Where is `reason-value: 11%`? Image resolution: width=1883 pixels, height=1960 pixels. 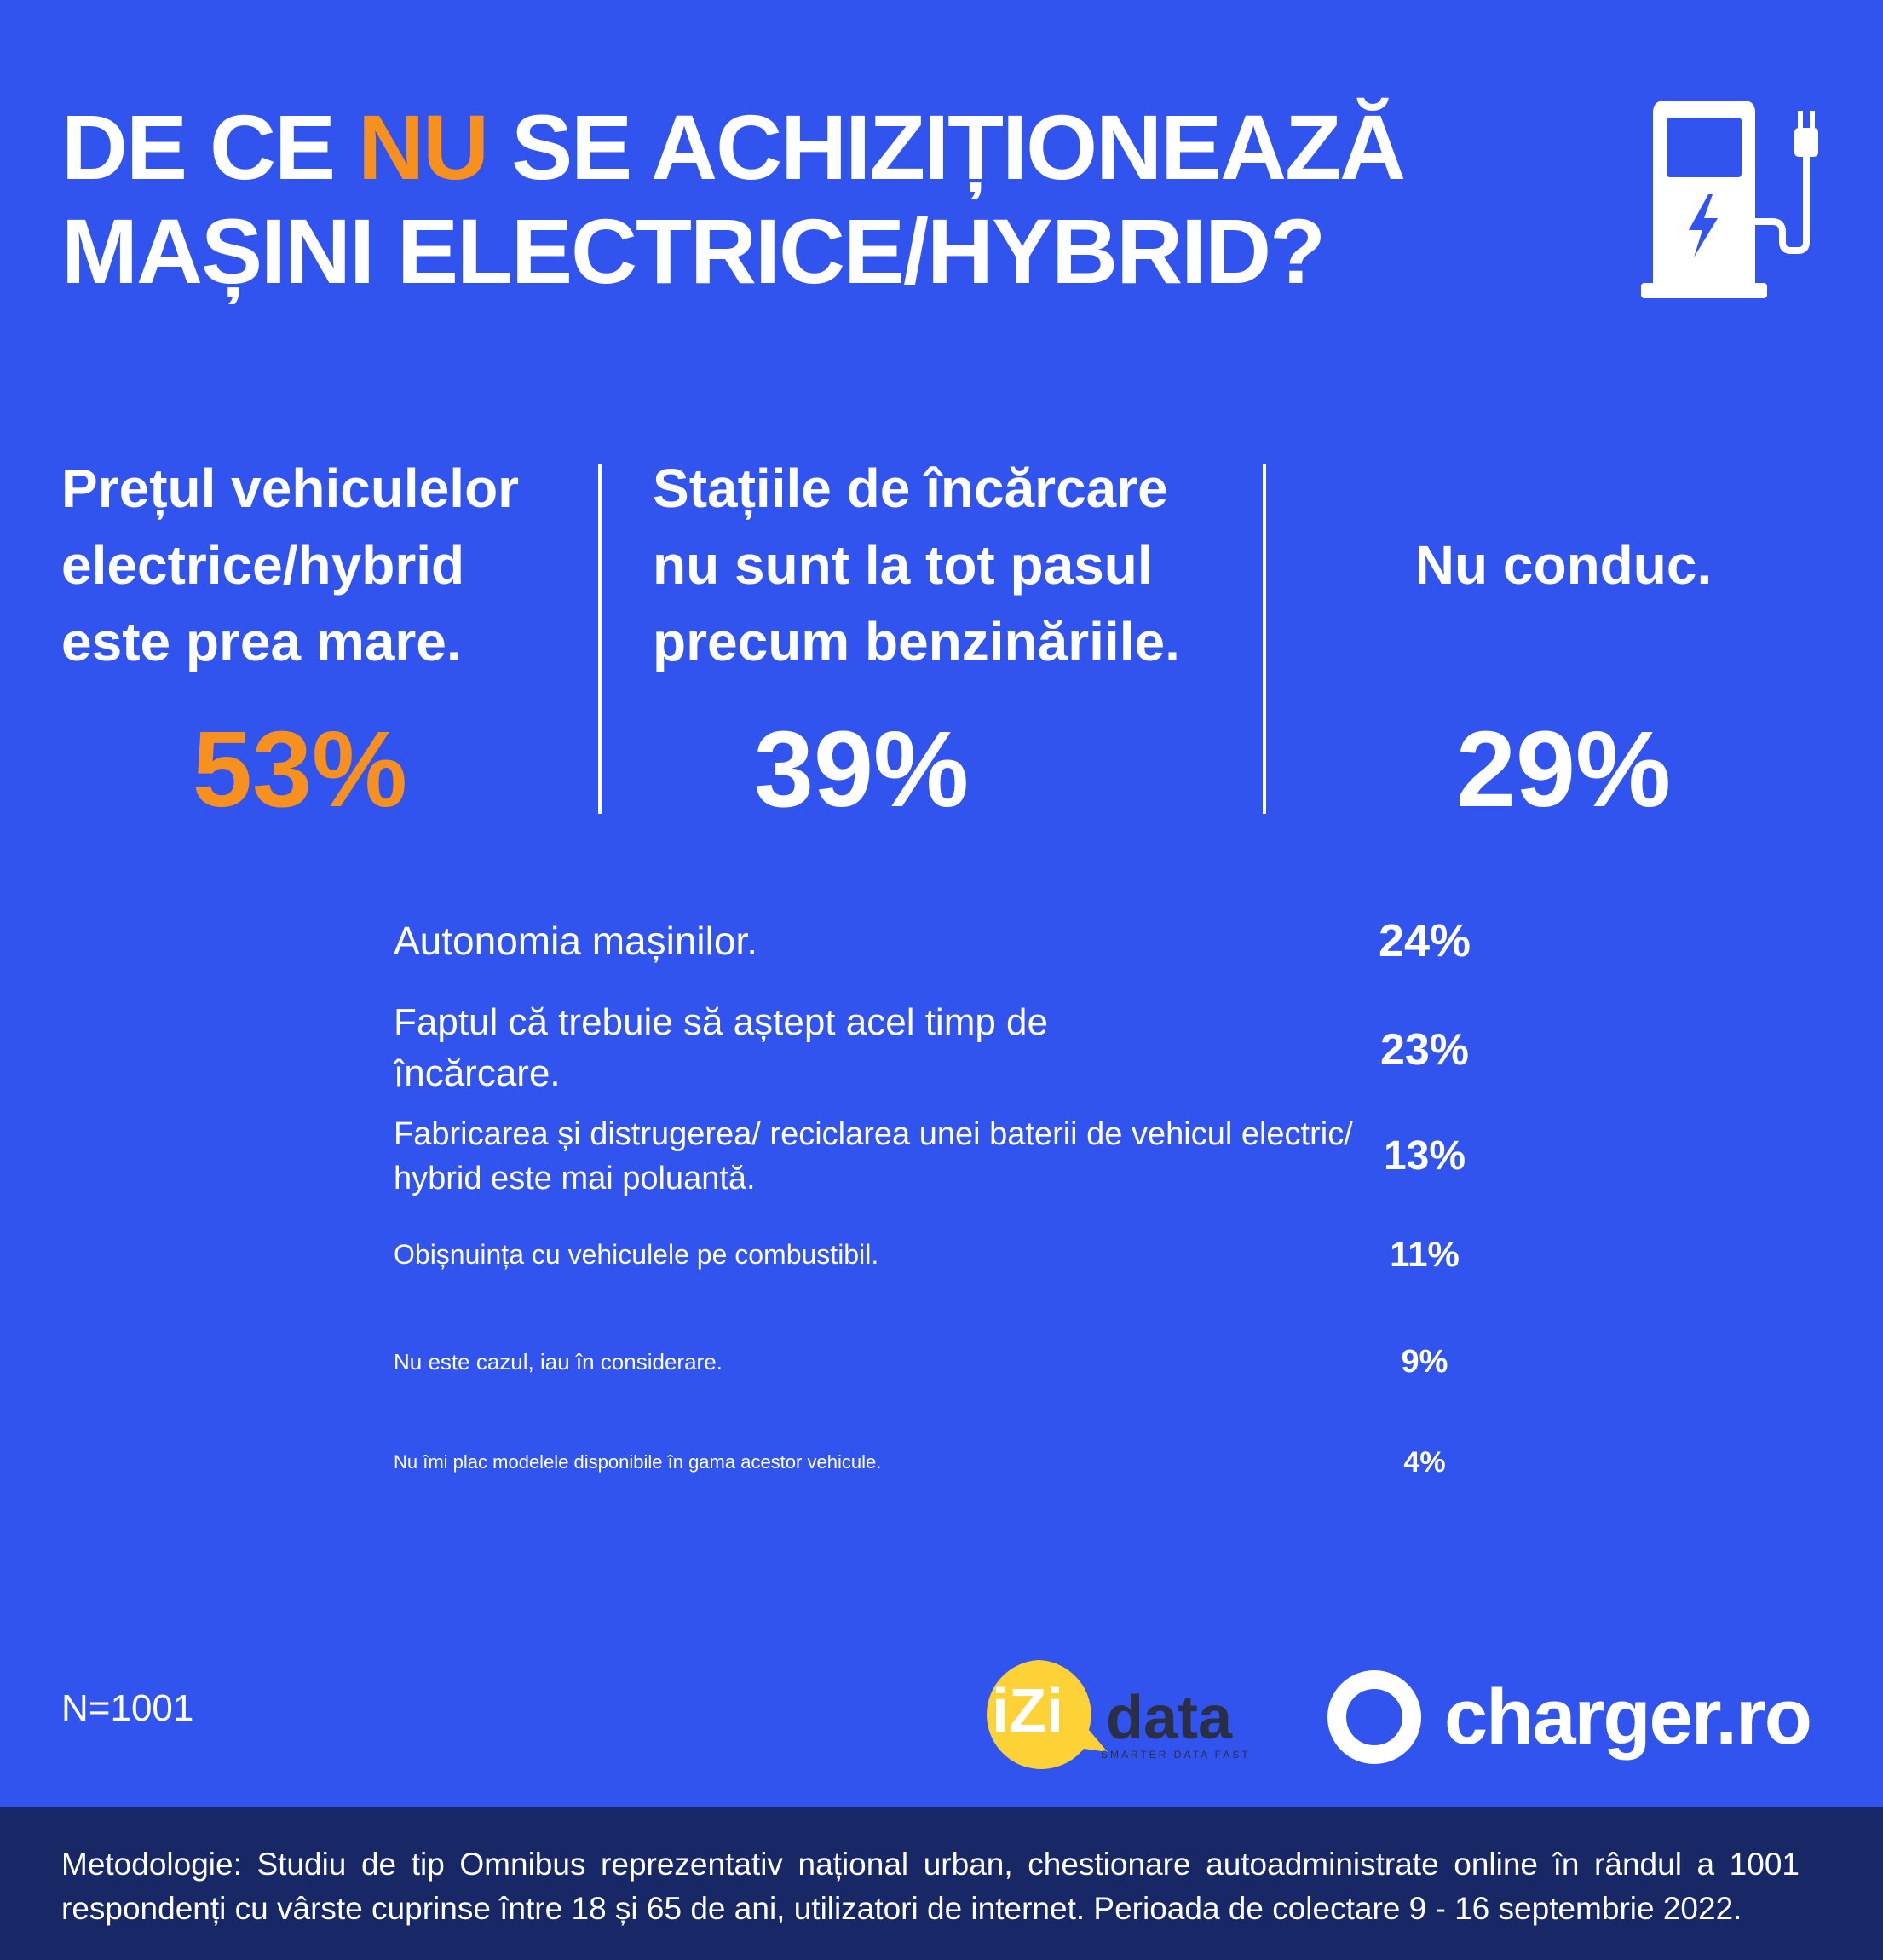 reason-value: 11% is located at coordinates (1425, 1254).